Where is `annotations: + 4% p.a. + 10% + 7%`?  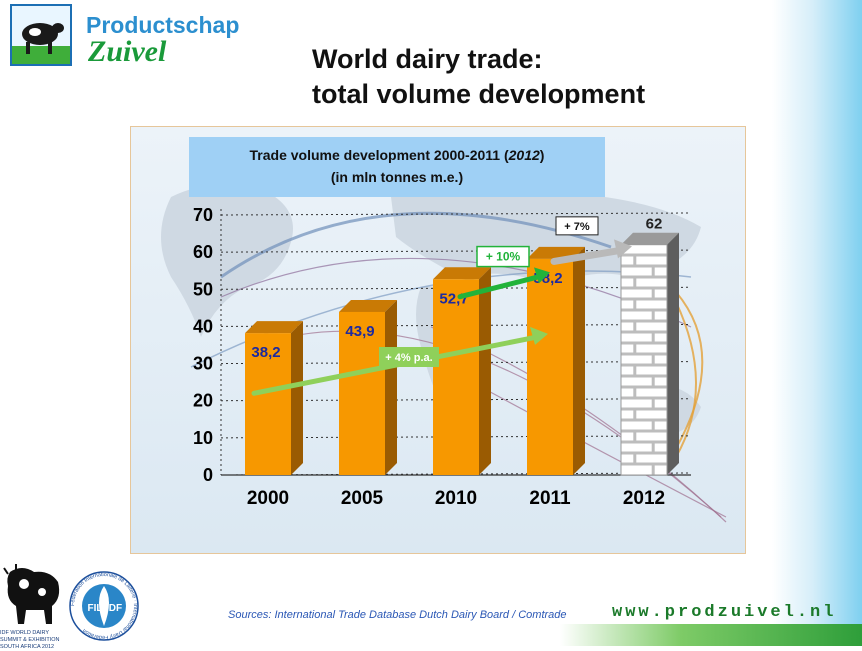
annotations: + 4% p.a. + 10% + 7% is located at coordinates (441, 306).